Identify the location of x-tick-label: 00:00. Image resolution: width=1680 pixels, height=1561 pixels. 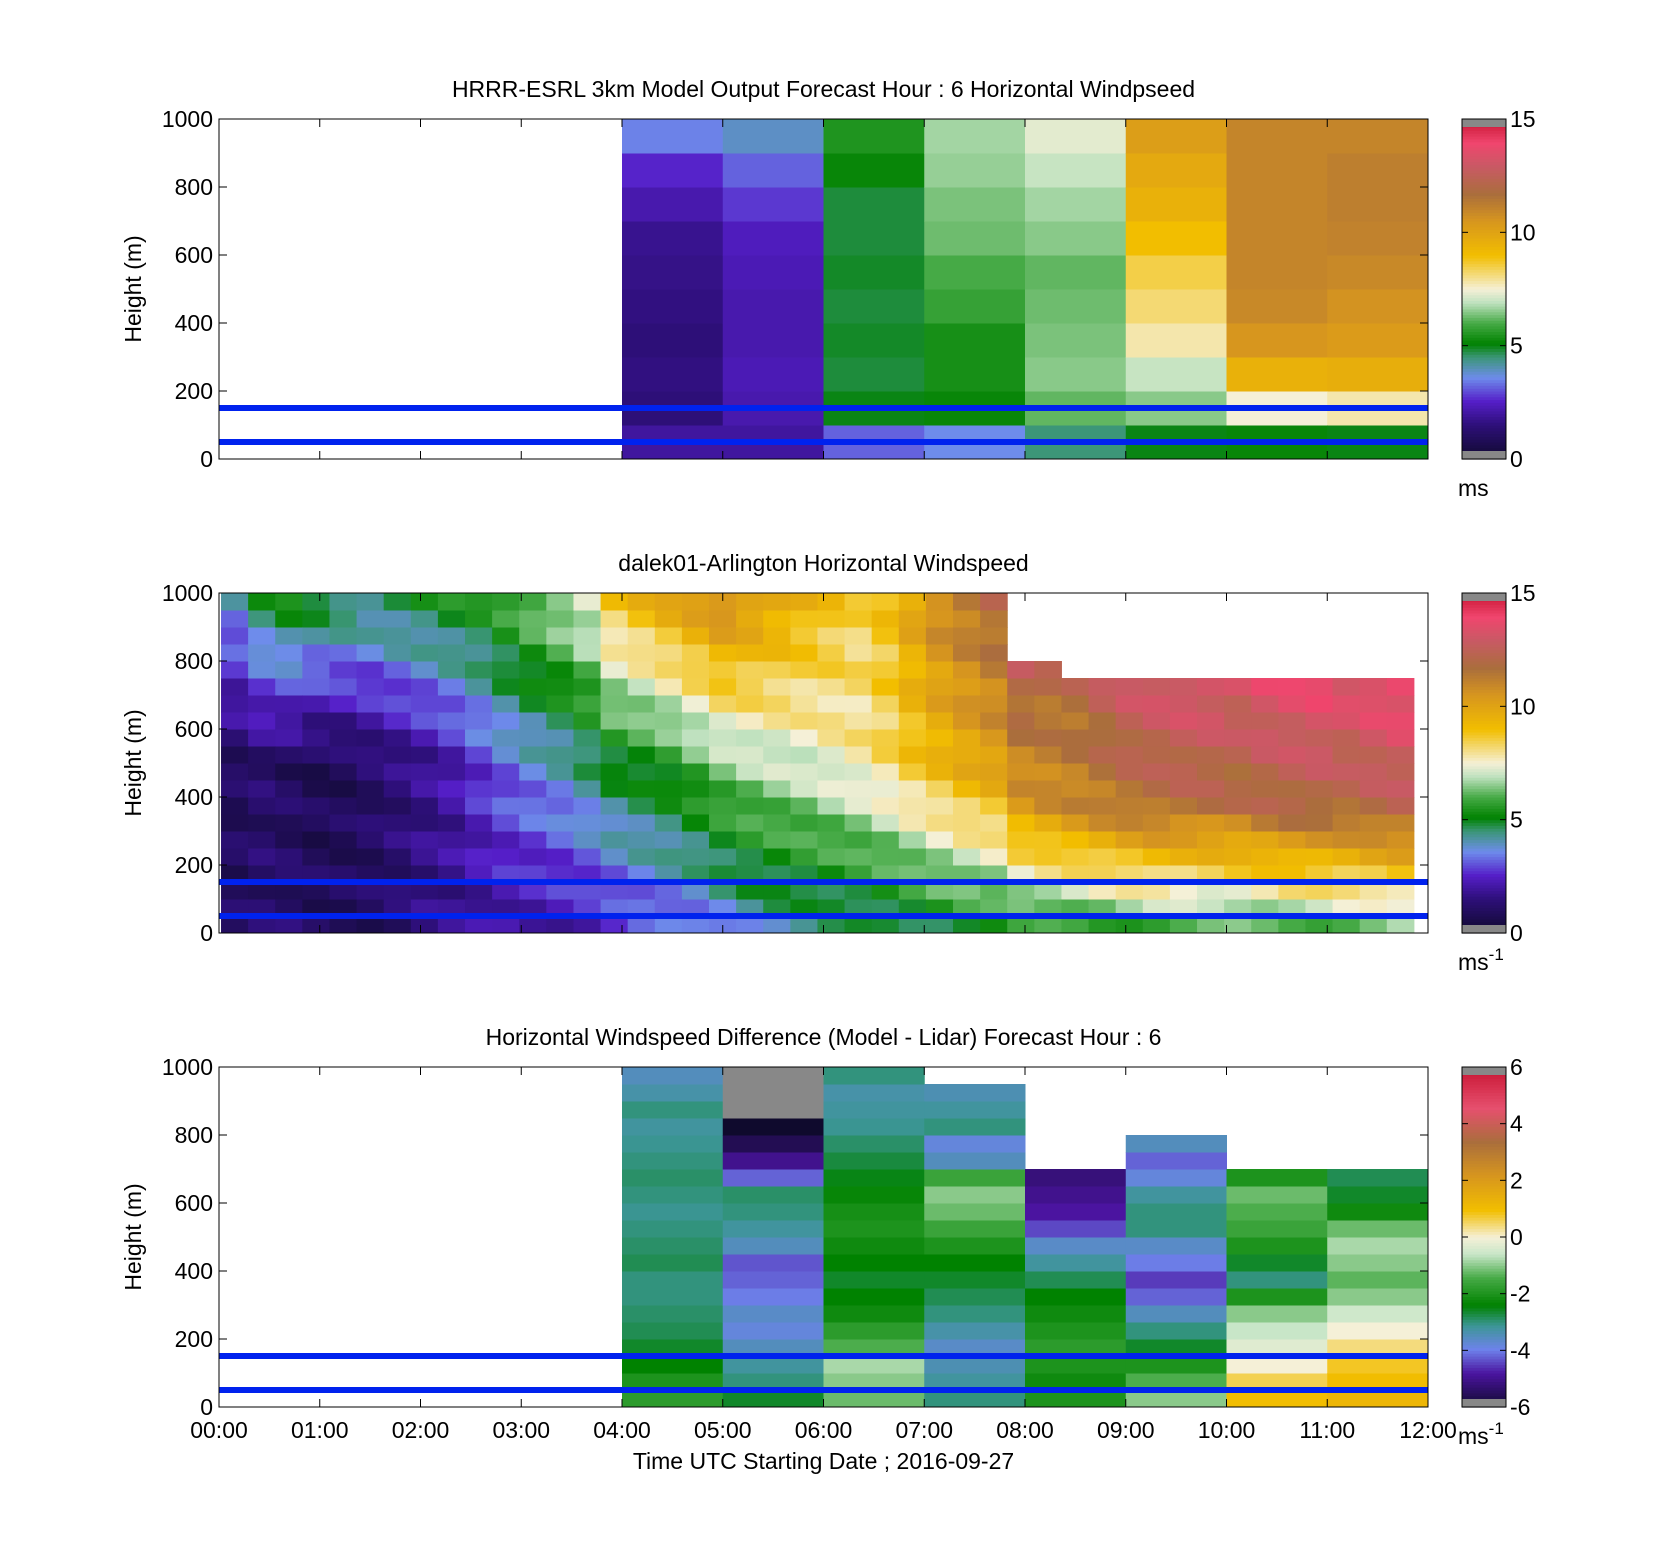
(219, 1430).